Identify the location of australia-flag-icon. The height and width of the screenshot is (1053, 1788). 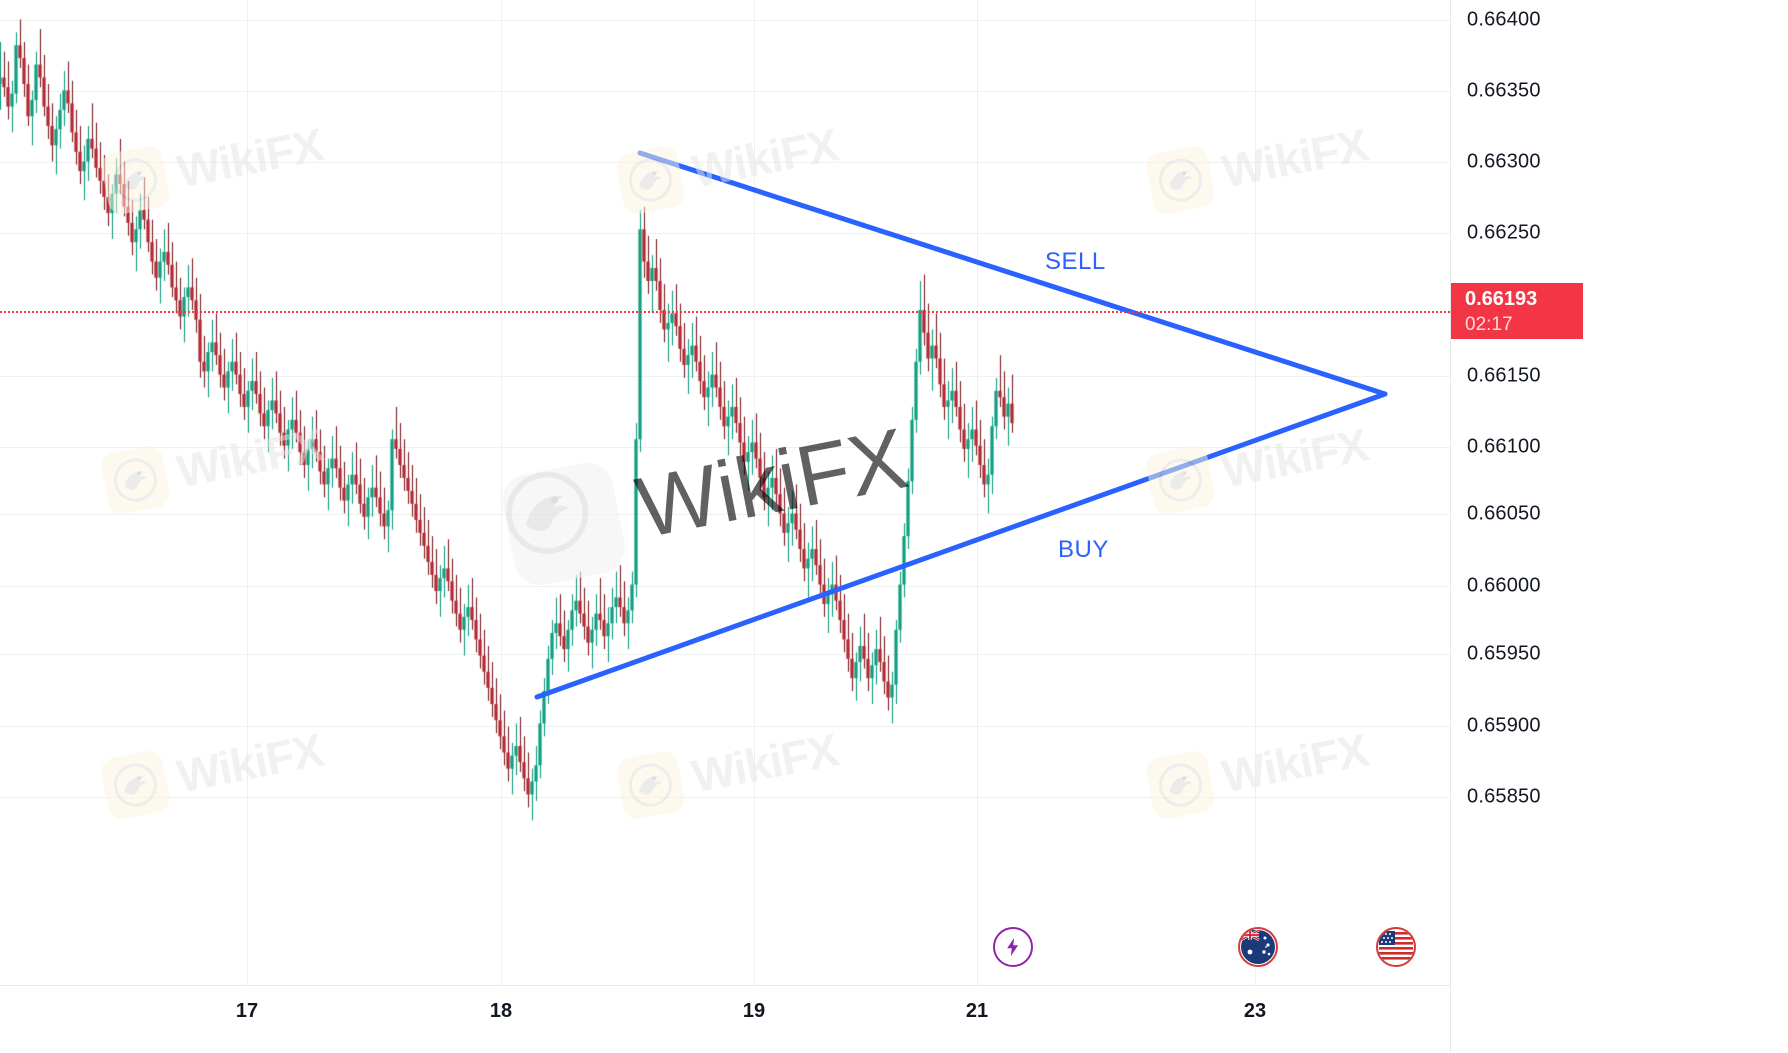
(1258, 947).